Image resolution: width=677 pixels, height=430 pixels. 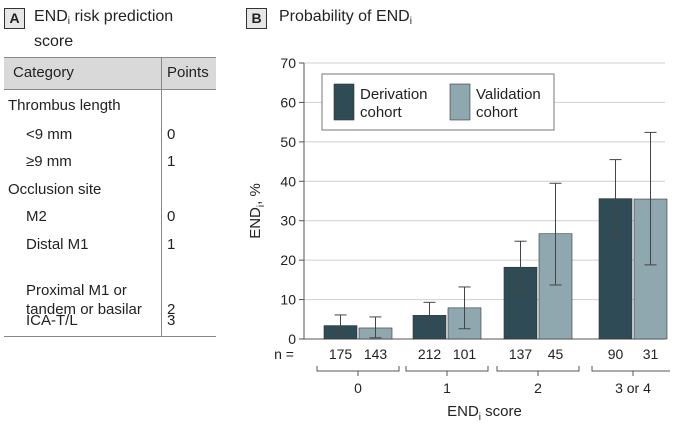 I want to click on row-points: 2, so click(x=171, y=309).